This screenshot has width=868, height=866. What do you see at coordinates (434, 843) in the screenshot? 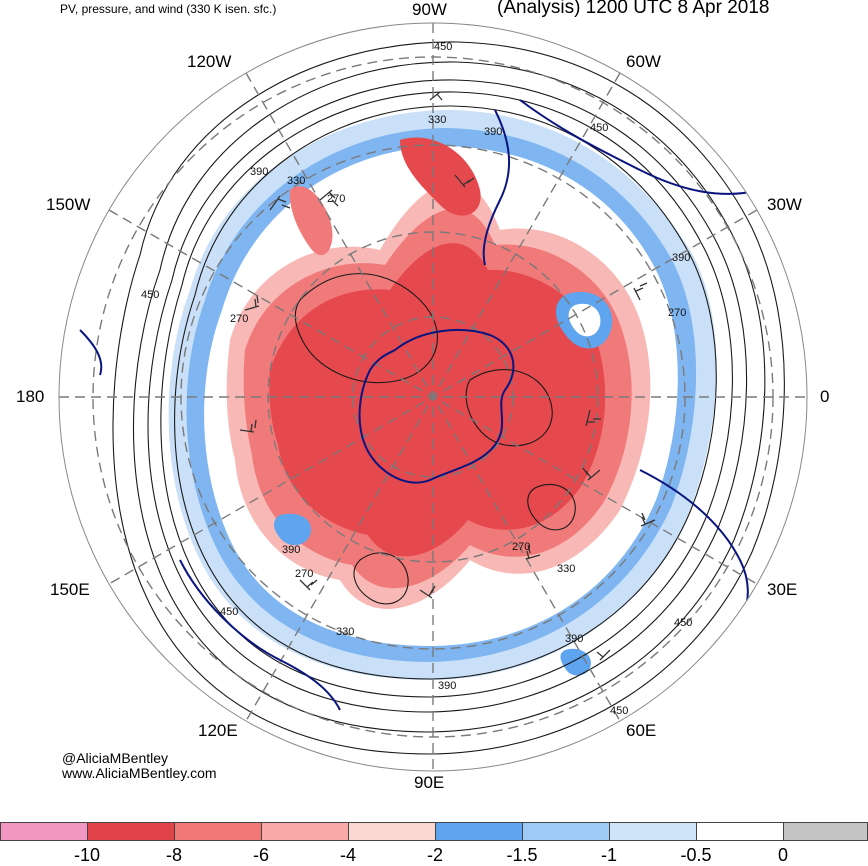
I see `colorbar: -10 -8 -6 -4 -2 -1.5 -1 -0.5 0` at bounding box center [434, 843].